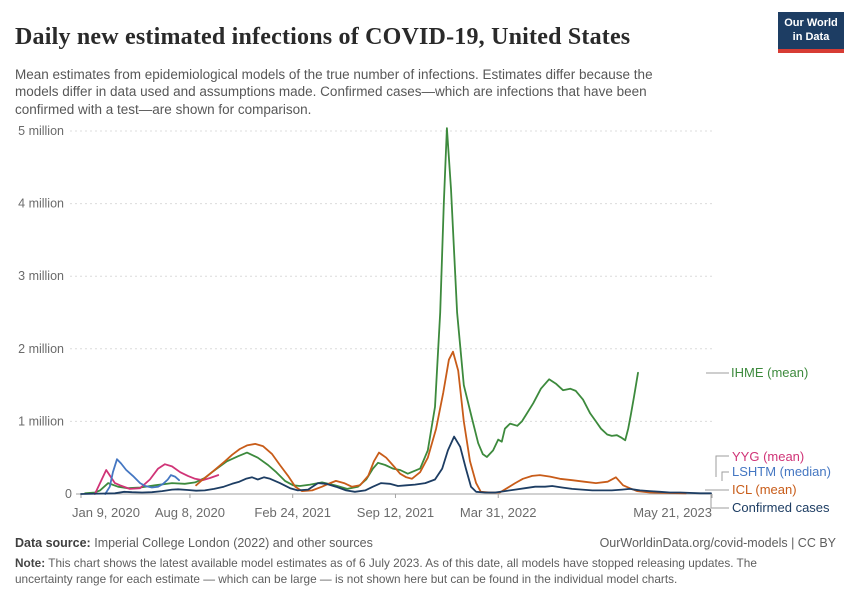 The height and width of the screenshot is (600, 850). Describe the element at coordinates (717, 543) in the screenshot. I see `attribution-link: OurWorldinData.org/covid-models | CC BY` at that location.